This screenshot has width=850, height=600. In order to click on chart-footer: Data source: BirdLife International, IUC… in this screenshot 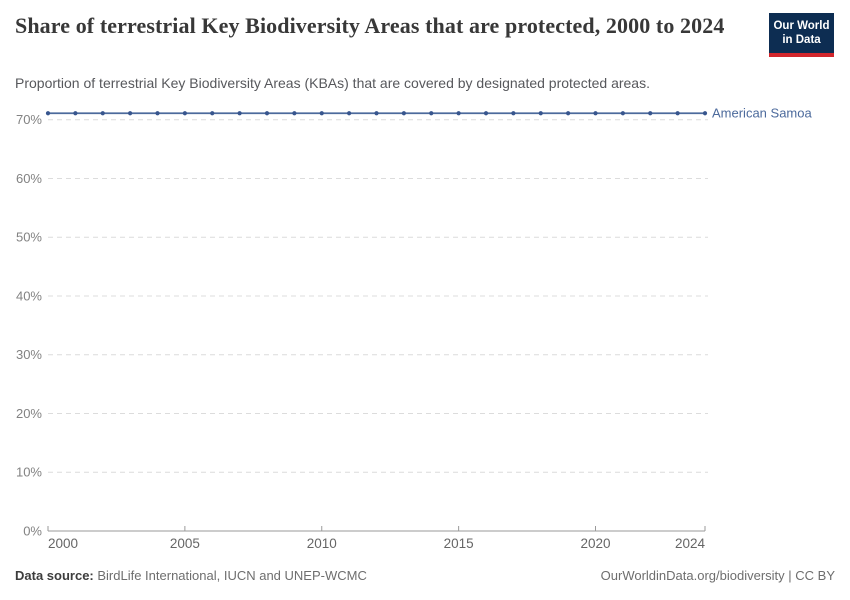, I will do `click(425, 575)`.